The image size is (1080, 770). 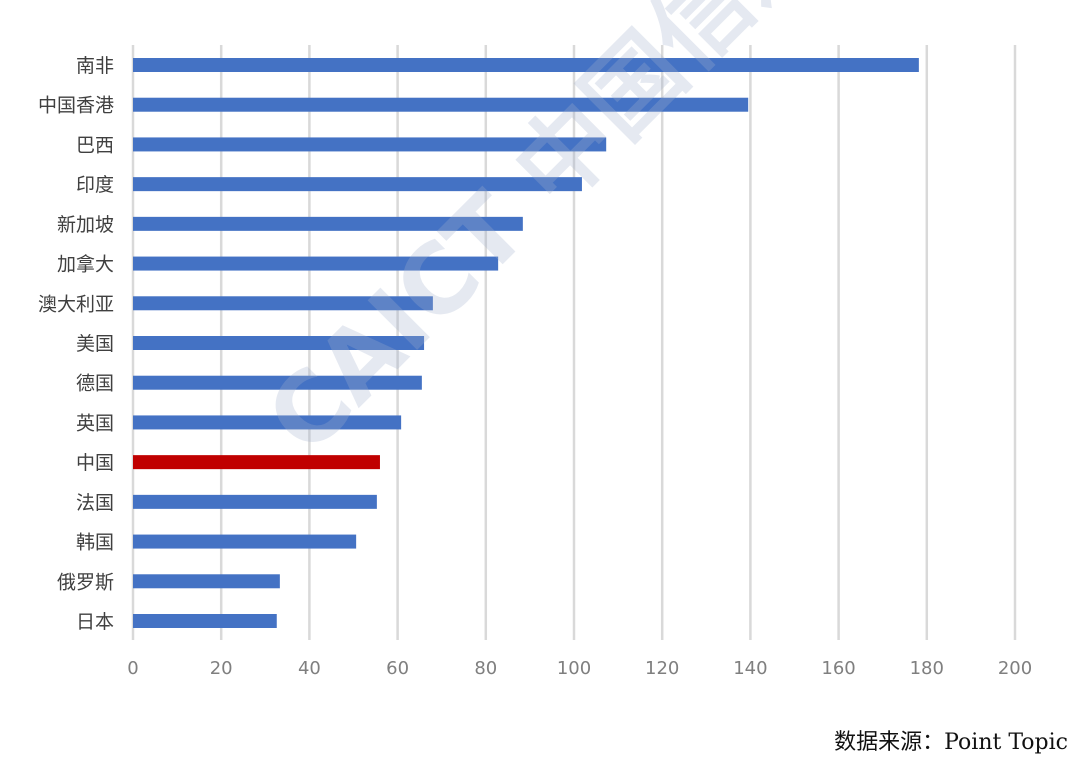 I want to click on category-label: 加拿大, so click(x=85, y=264).